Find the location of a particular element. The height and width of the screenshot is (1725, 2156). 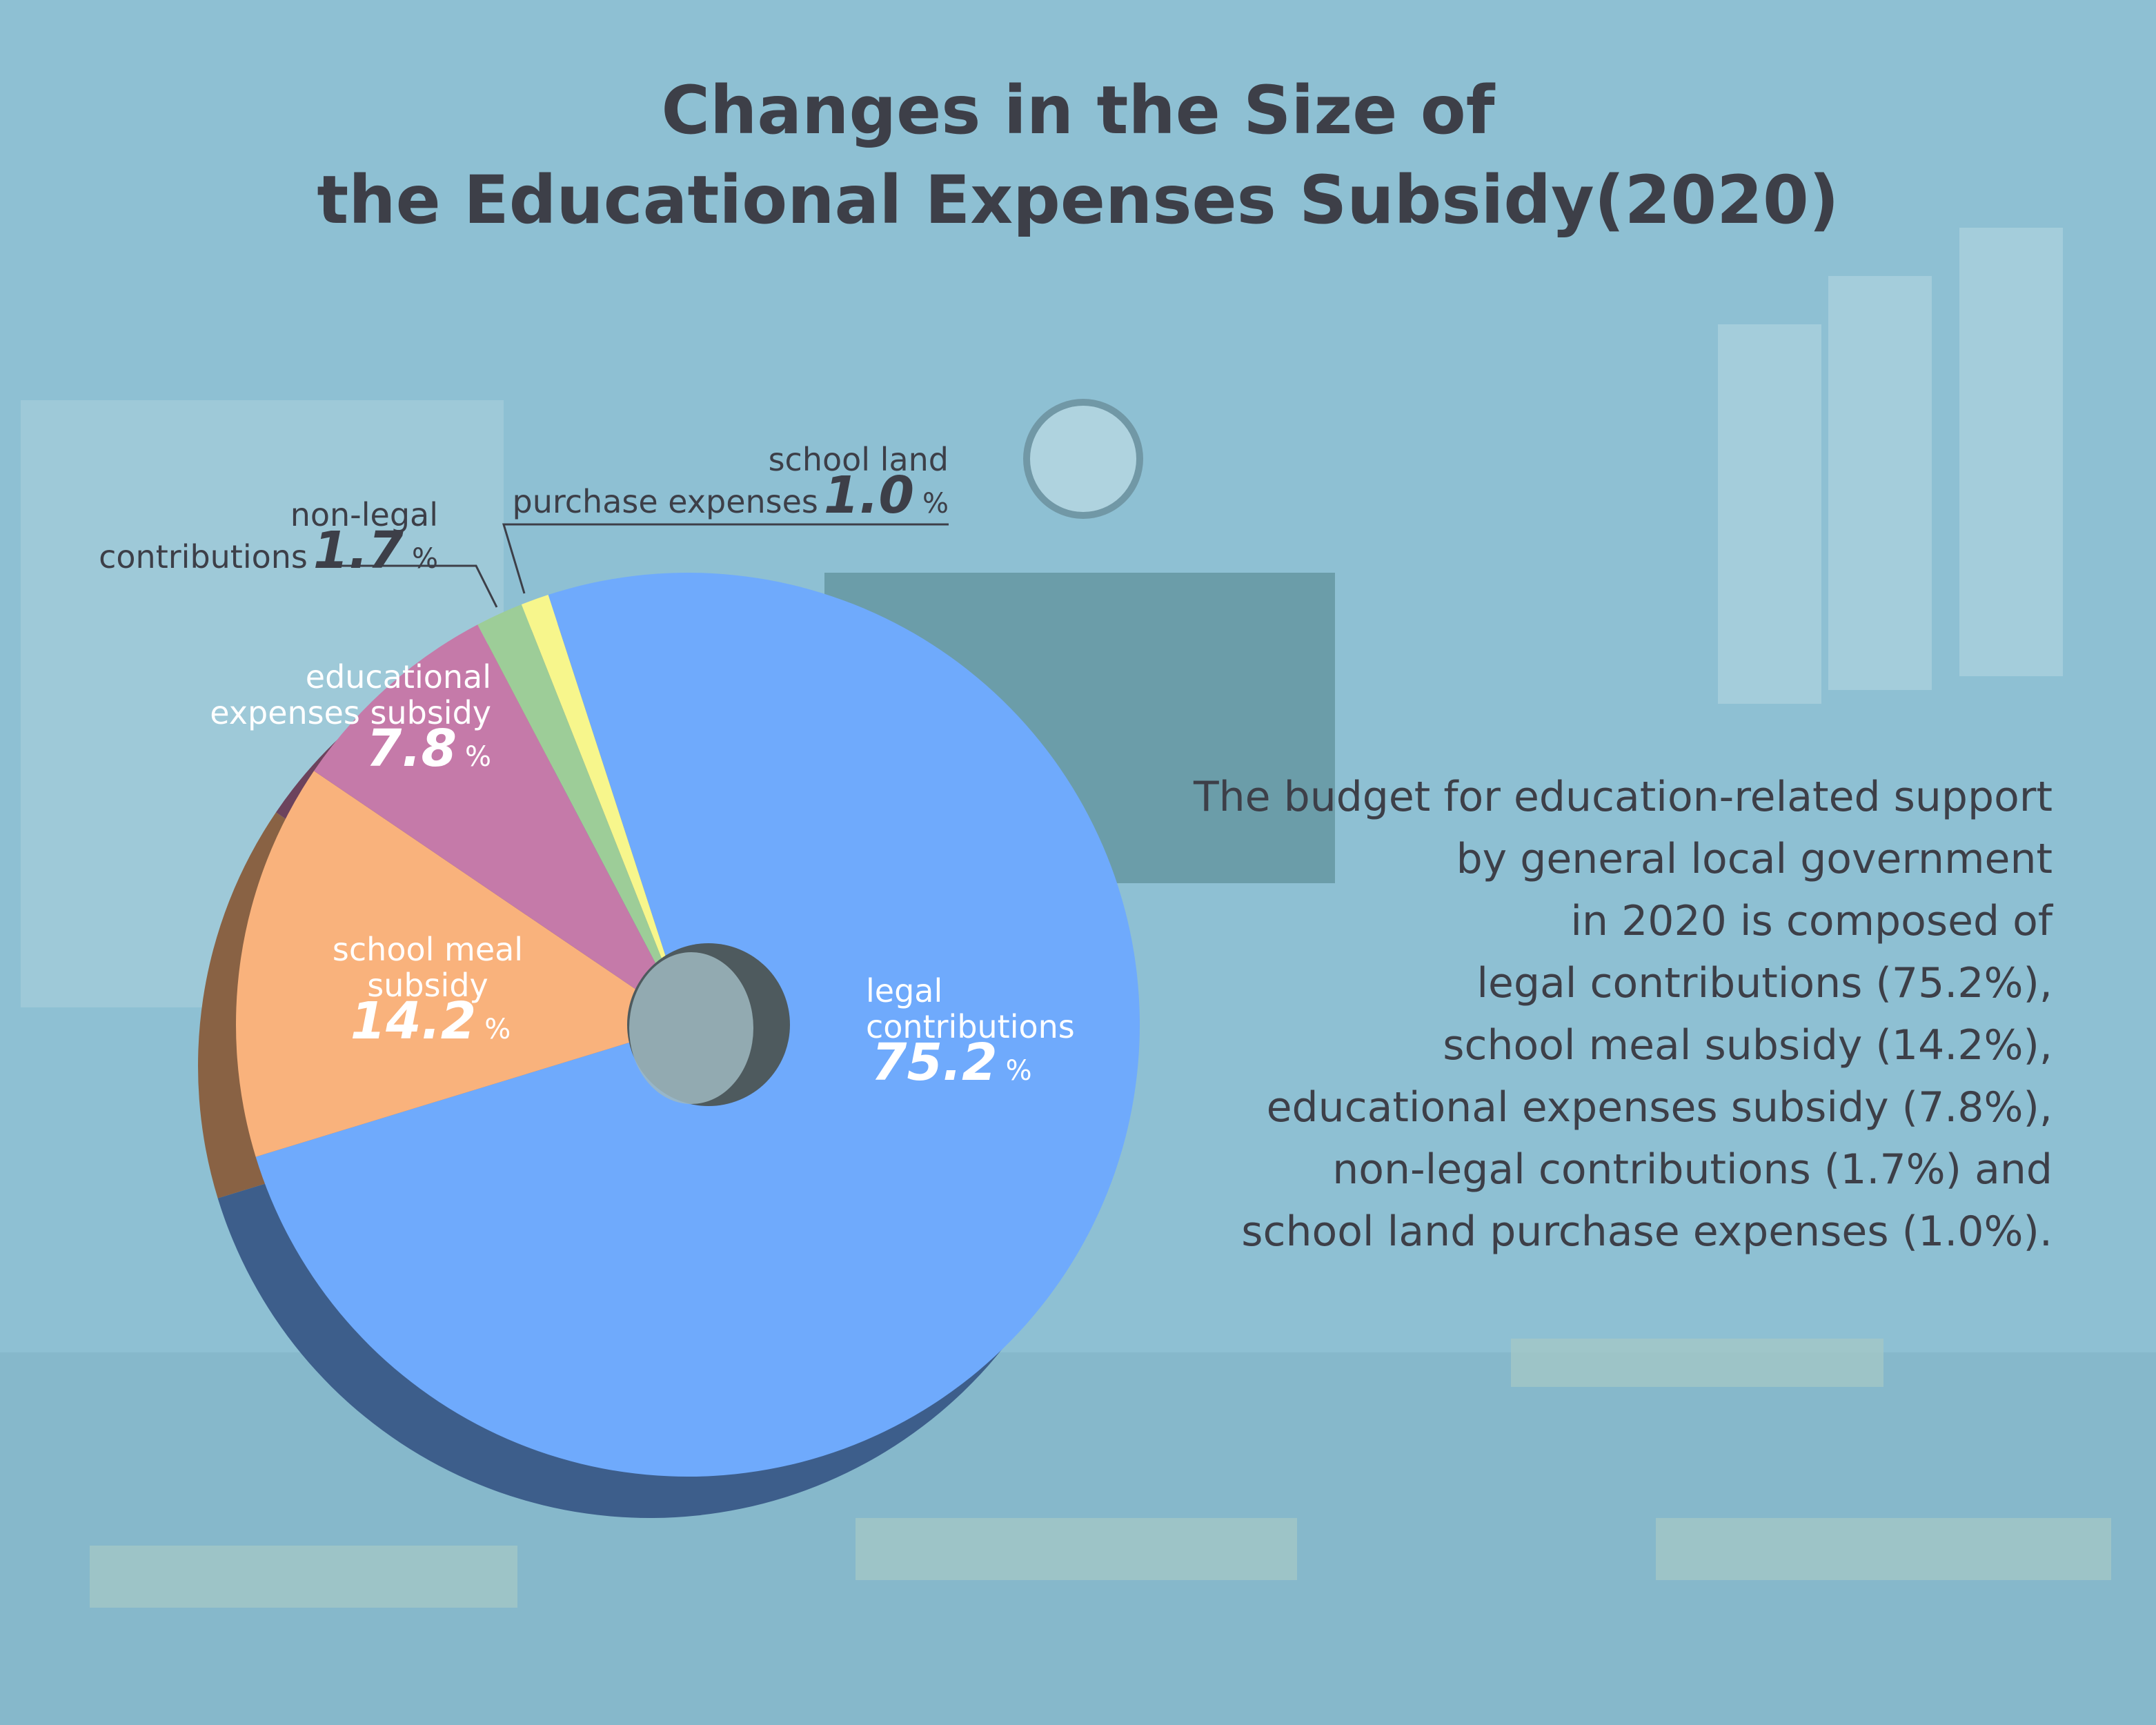

value-group: 1.0% is located at coordinates (883, 495).